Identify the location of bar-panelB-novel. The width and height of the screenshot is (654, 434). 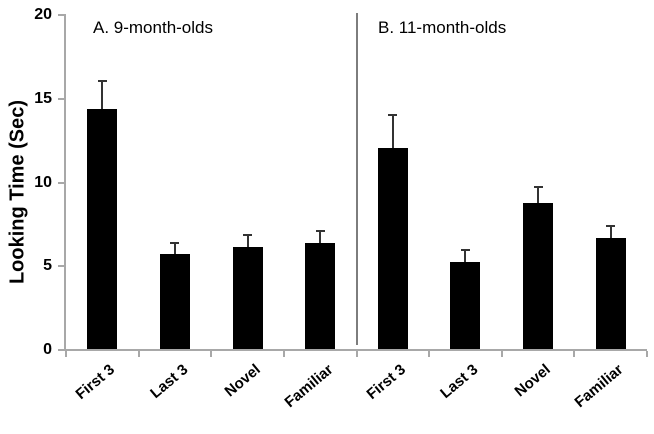
(538, 276).